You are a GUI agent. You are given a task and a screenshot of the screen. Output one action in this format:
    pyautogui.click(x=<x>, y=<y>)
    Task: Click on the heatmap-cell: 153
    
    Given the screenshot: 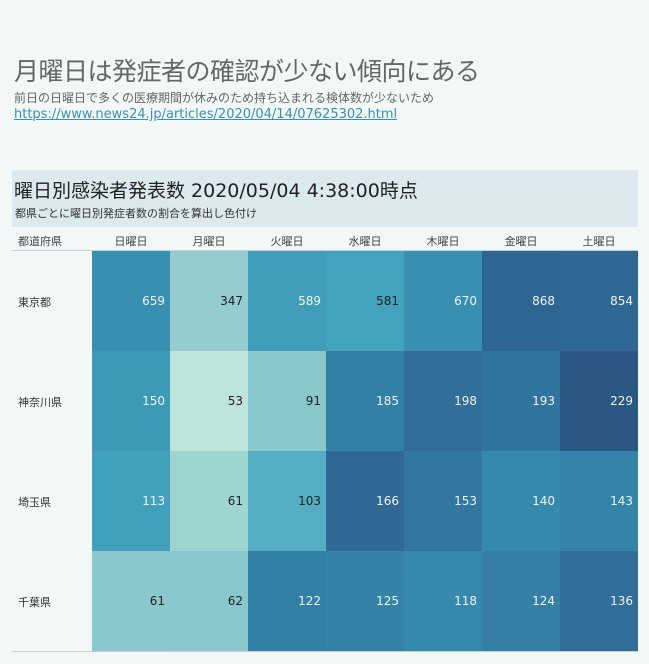 What is the action you would take?
    pyautogui.click(x=443, y=501)
    